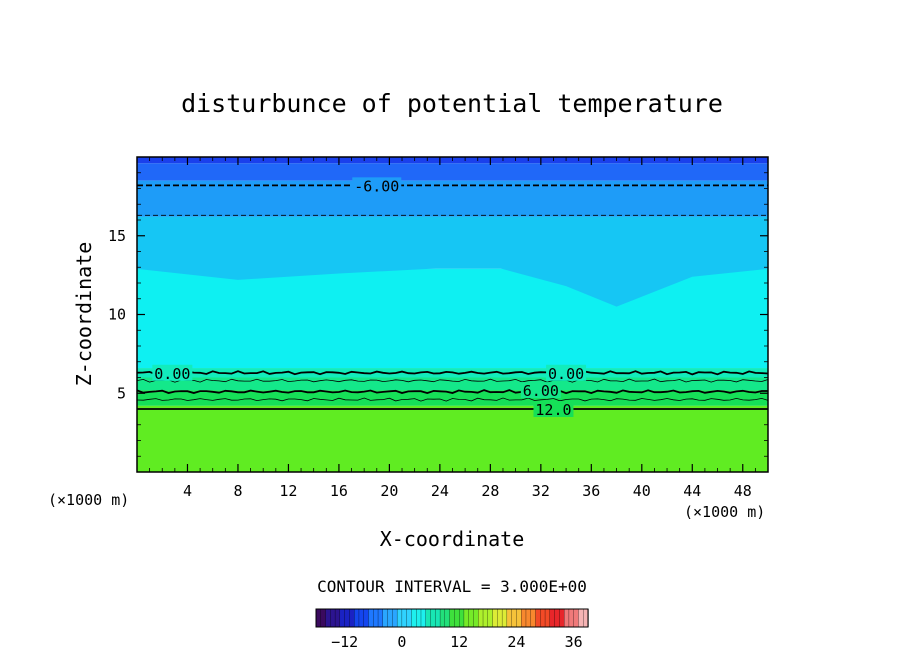  What do you see at coordinates (452, 539) in the screenshot?
I see `x-axis-label: X-coordinate` at bounding box center [452, 539].